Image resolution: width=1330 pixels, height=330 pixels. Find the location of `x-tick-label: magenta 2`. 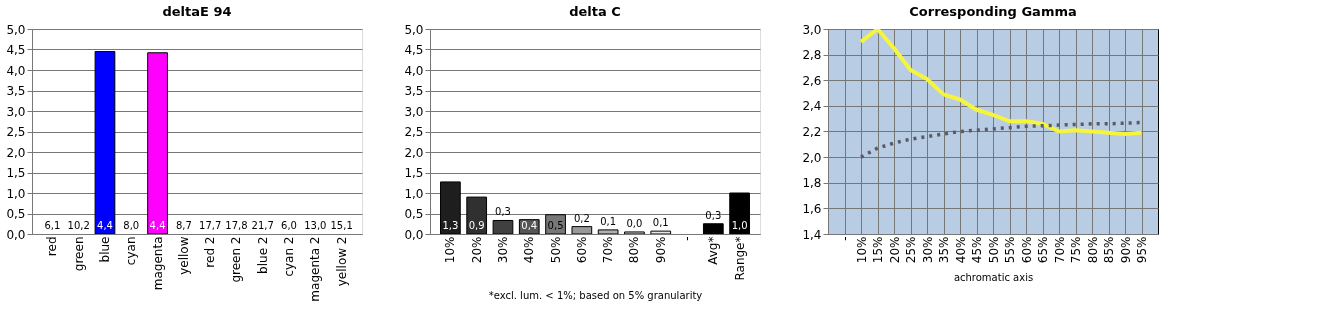

x-tick-label: magenta 2 is located at coordinates (315, 269).